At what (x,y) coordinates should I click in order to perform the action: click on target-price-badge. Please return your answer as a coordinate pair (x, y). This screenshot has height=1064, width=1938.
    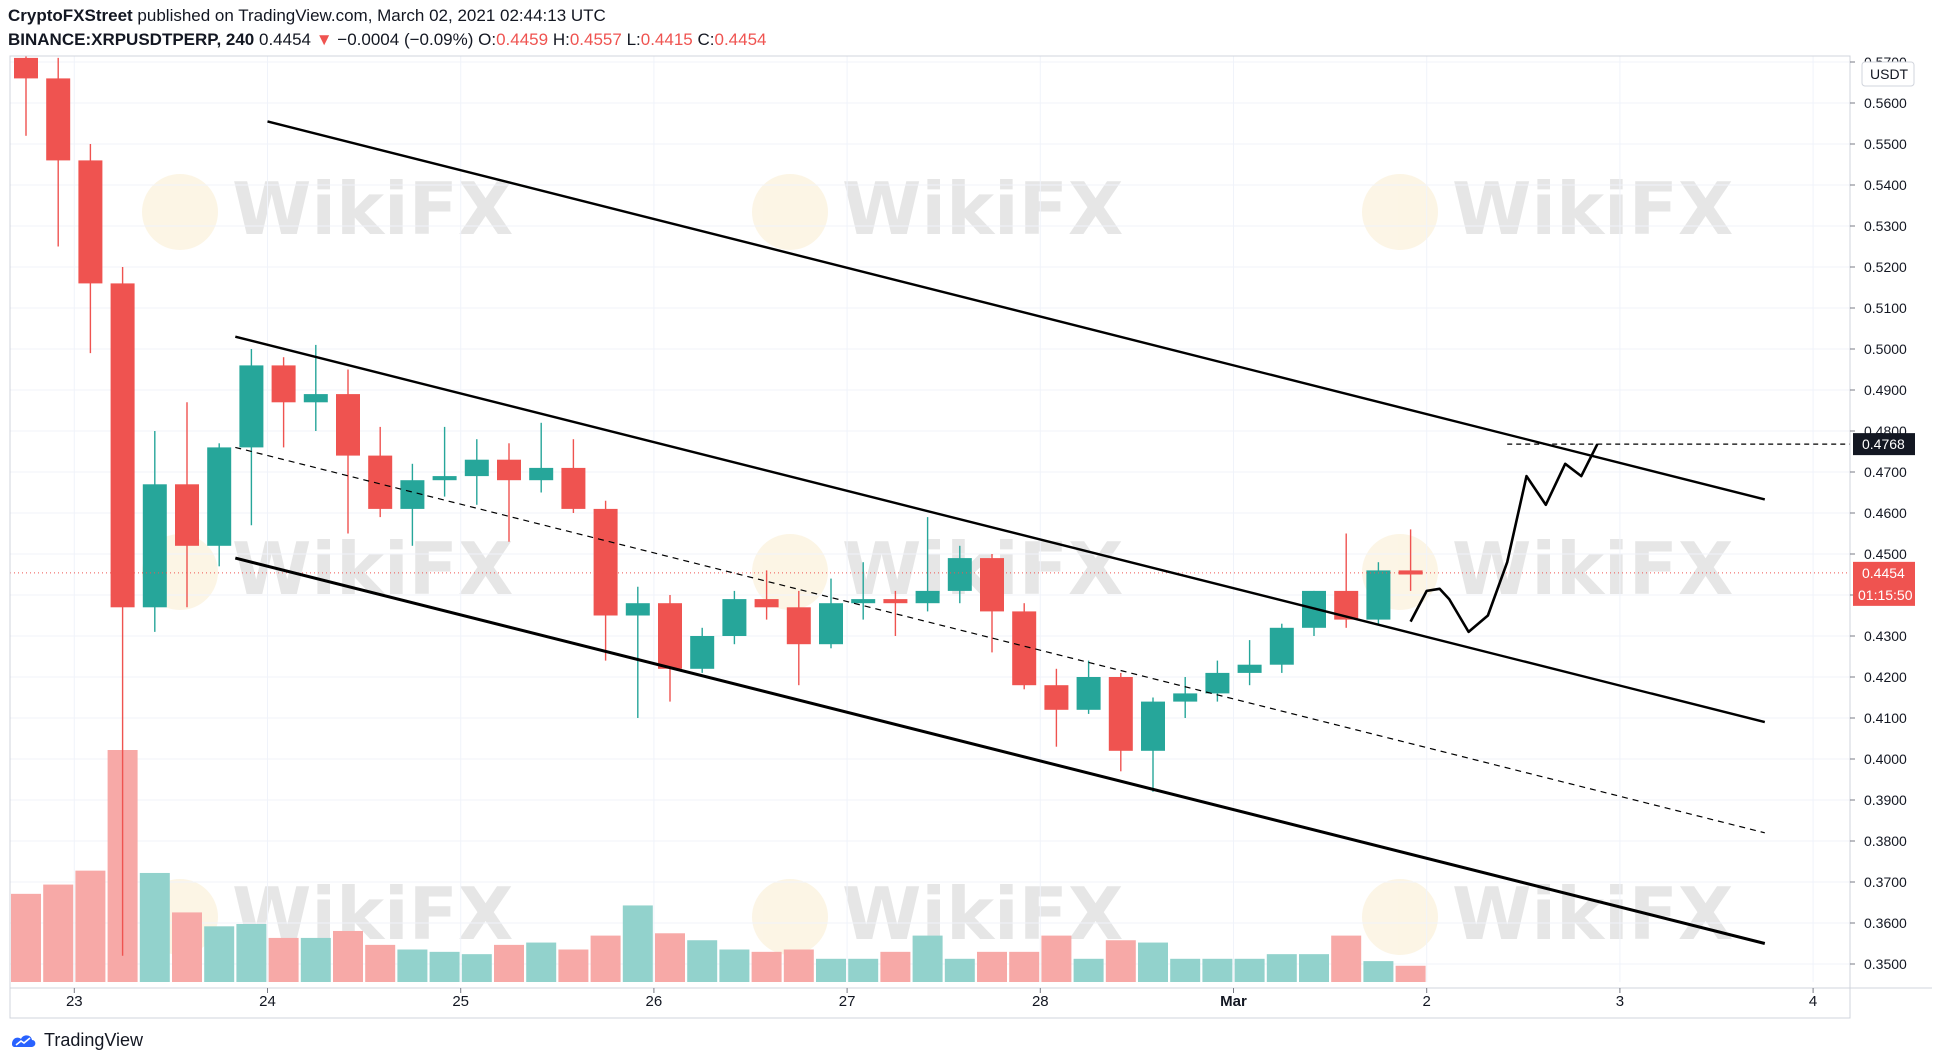
    Looking at the image, I should click on (1884, 444).